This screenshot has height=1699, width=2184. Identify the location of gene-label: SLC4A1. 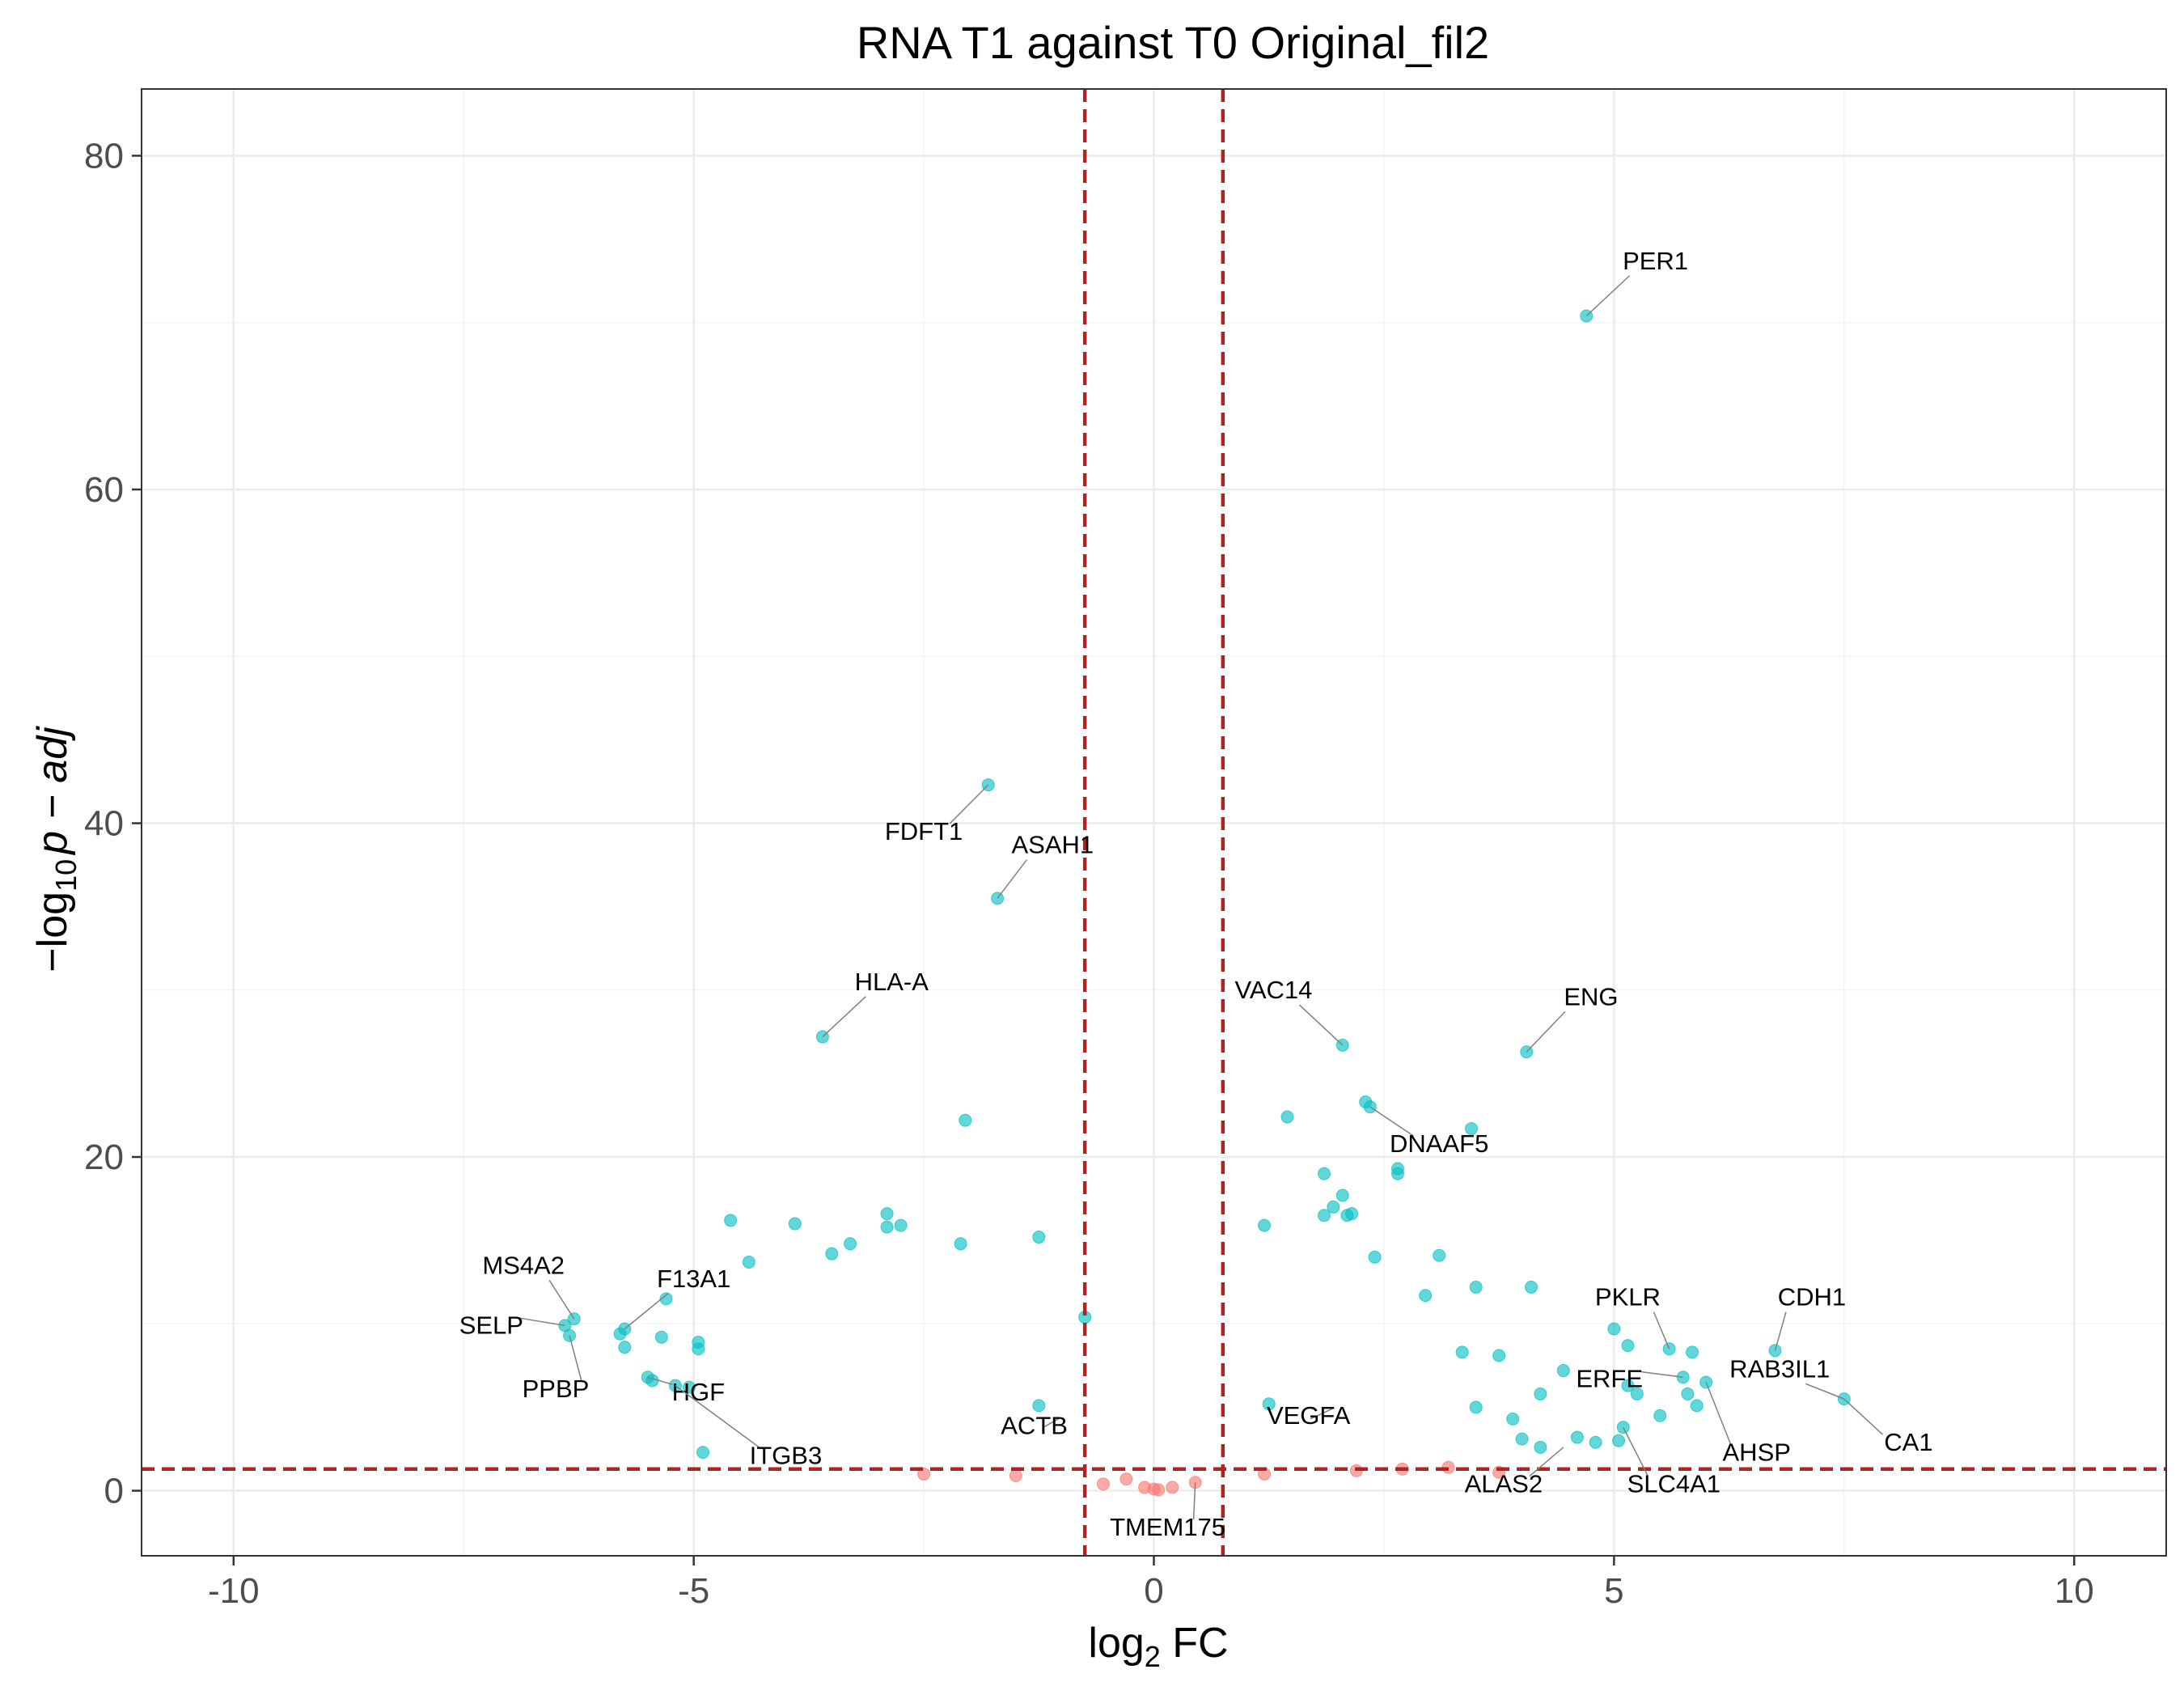
(1674, 1484).